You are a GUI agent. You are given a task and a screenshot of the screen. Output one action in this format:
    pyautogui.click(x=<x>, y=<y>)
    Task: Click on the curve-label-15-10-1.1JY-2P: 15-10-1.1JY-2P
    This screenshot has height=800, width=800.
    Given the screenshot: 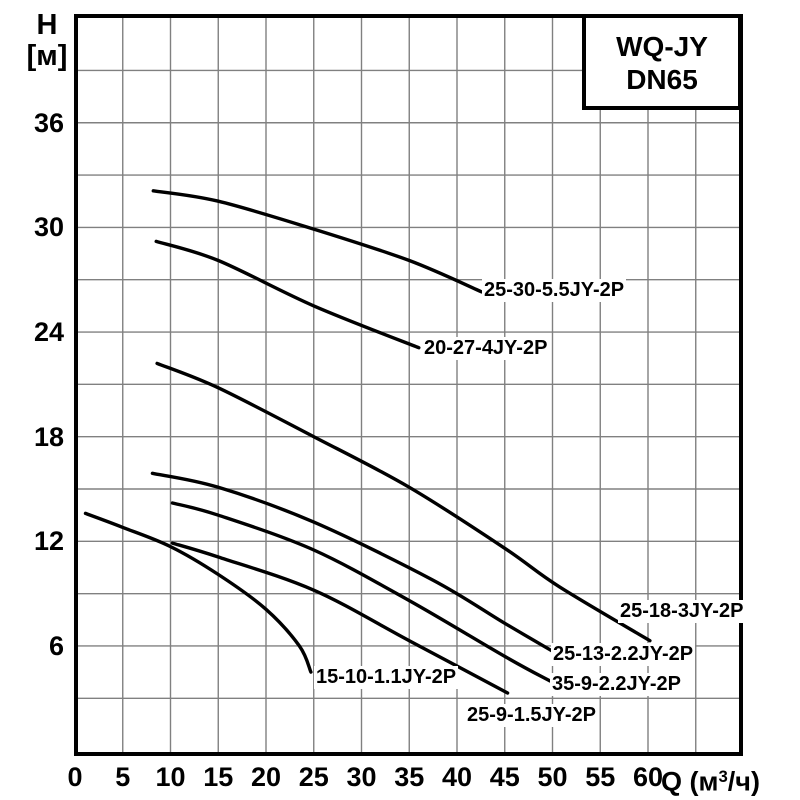 What is the action you would take?
    pyautogui.click(x=386, y=677)
    